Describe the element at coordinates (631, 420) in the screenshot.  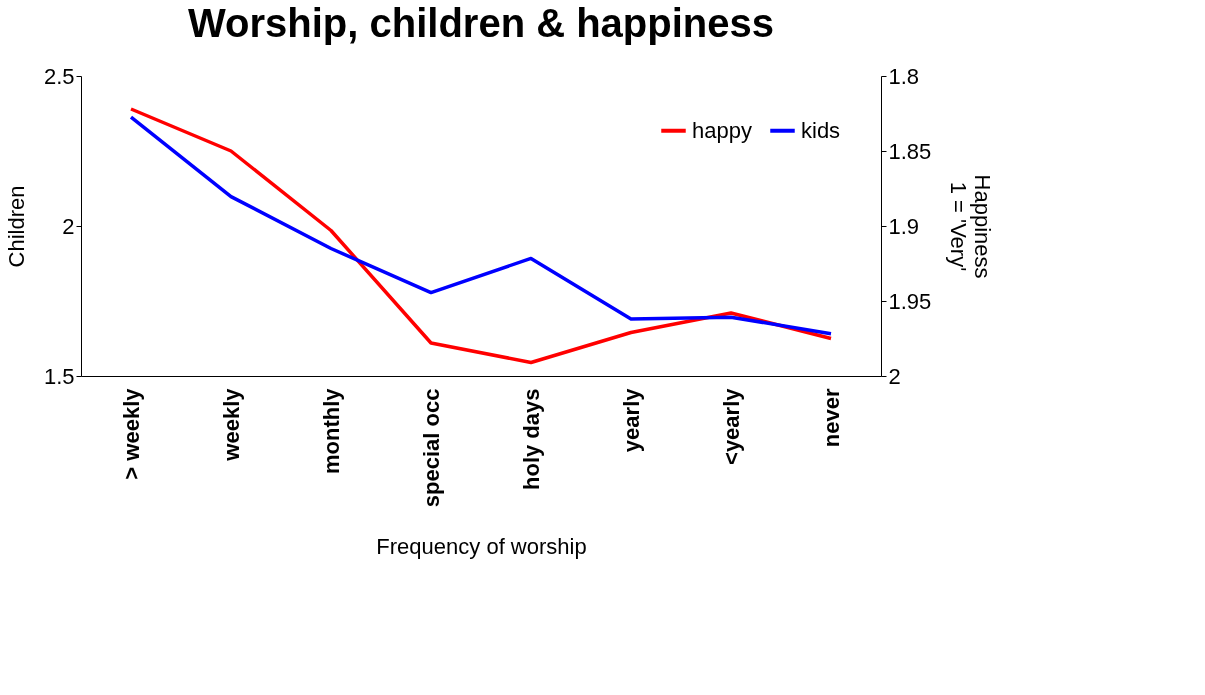
I see `x-tick-label: yearly` at that location.